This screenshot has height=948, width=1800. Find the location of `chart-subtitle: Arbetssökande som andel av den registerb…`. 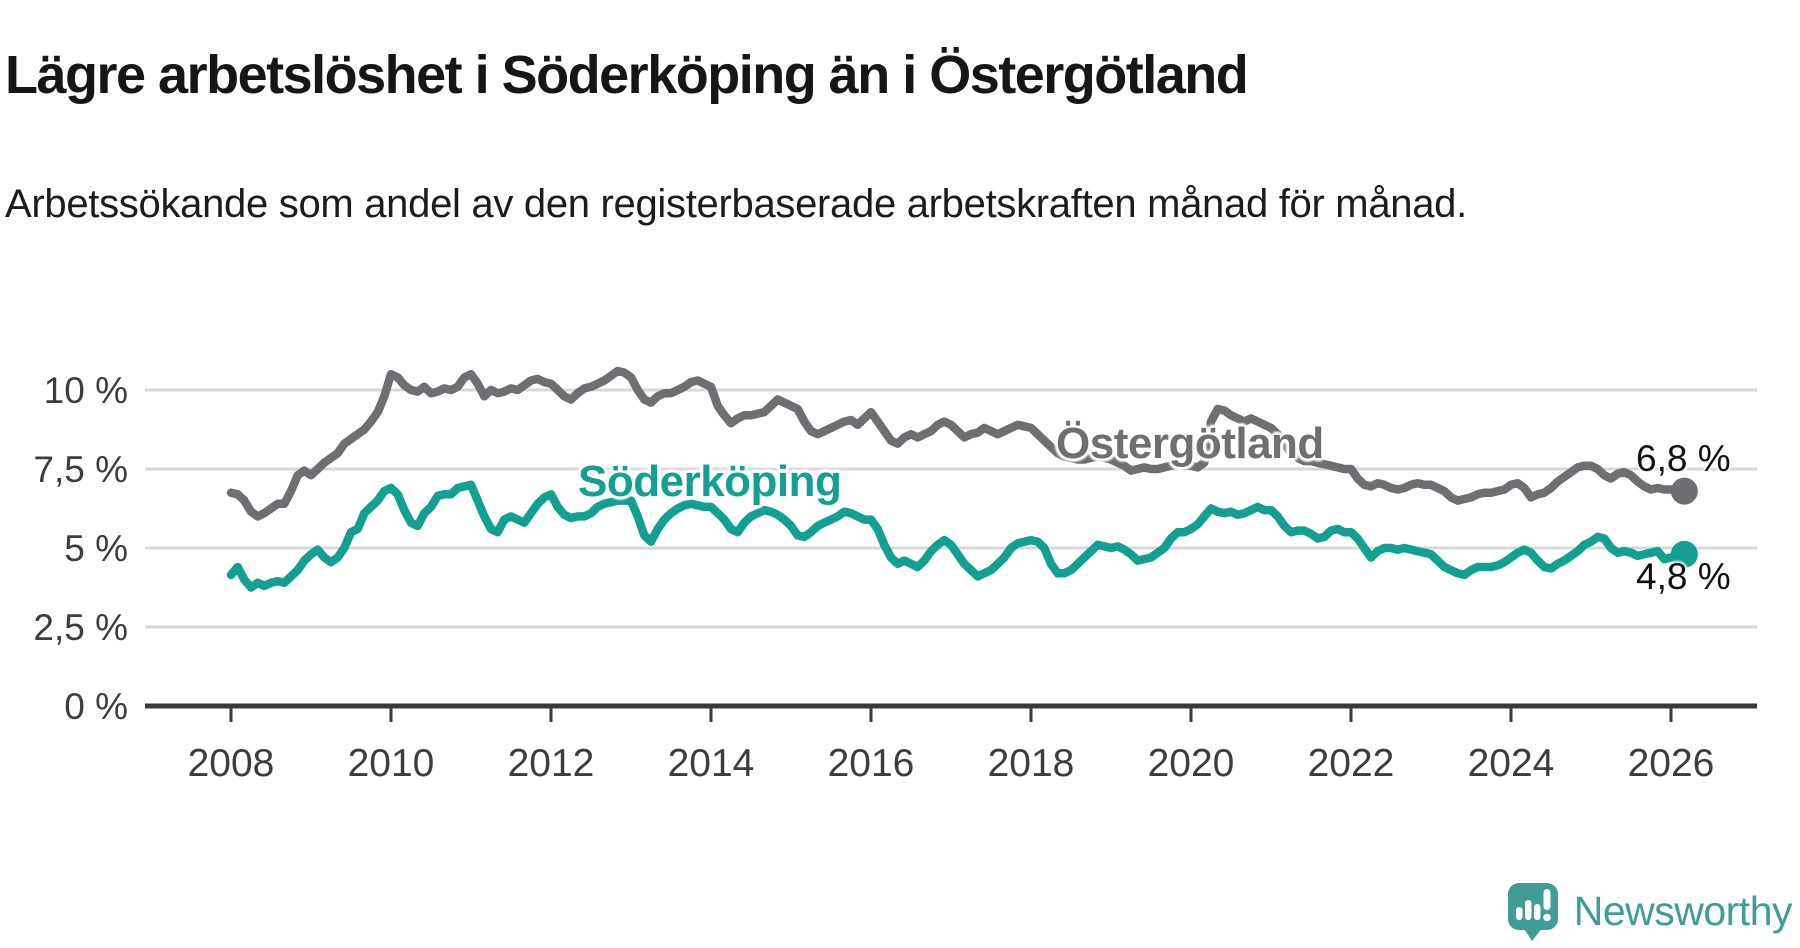

chart-subtitle: Arbetssökande som andel av den registerb… is located at coordinates (736, 204).